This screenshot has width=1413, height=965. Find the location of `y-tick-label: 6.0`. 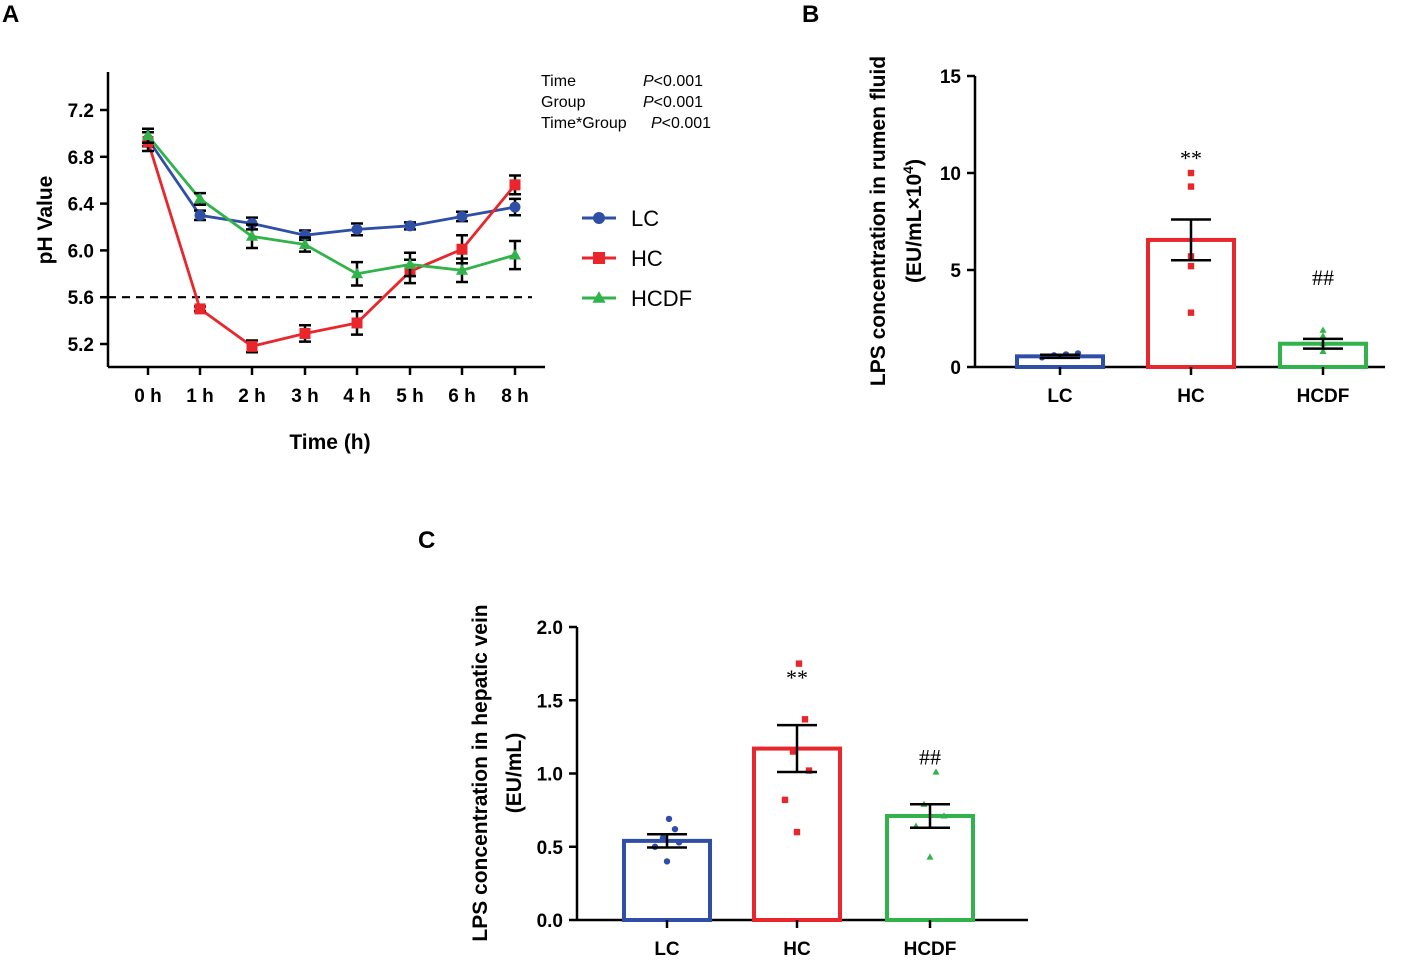

y-tick-label: 6.0 is located at coordinates (81, 251).